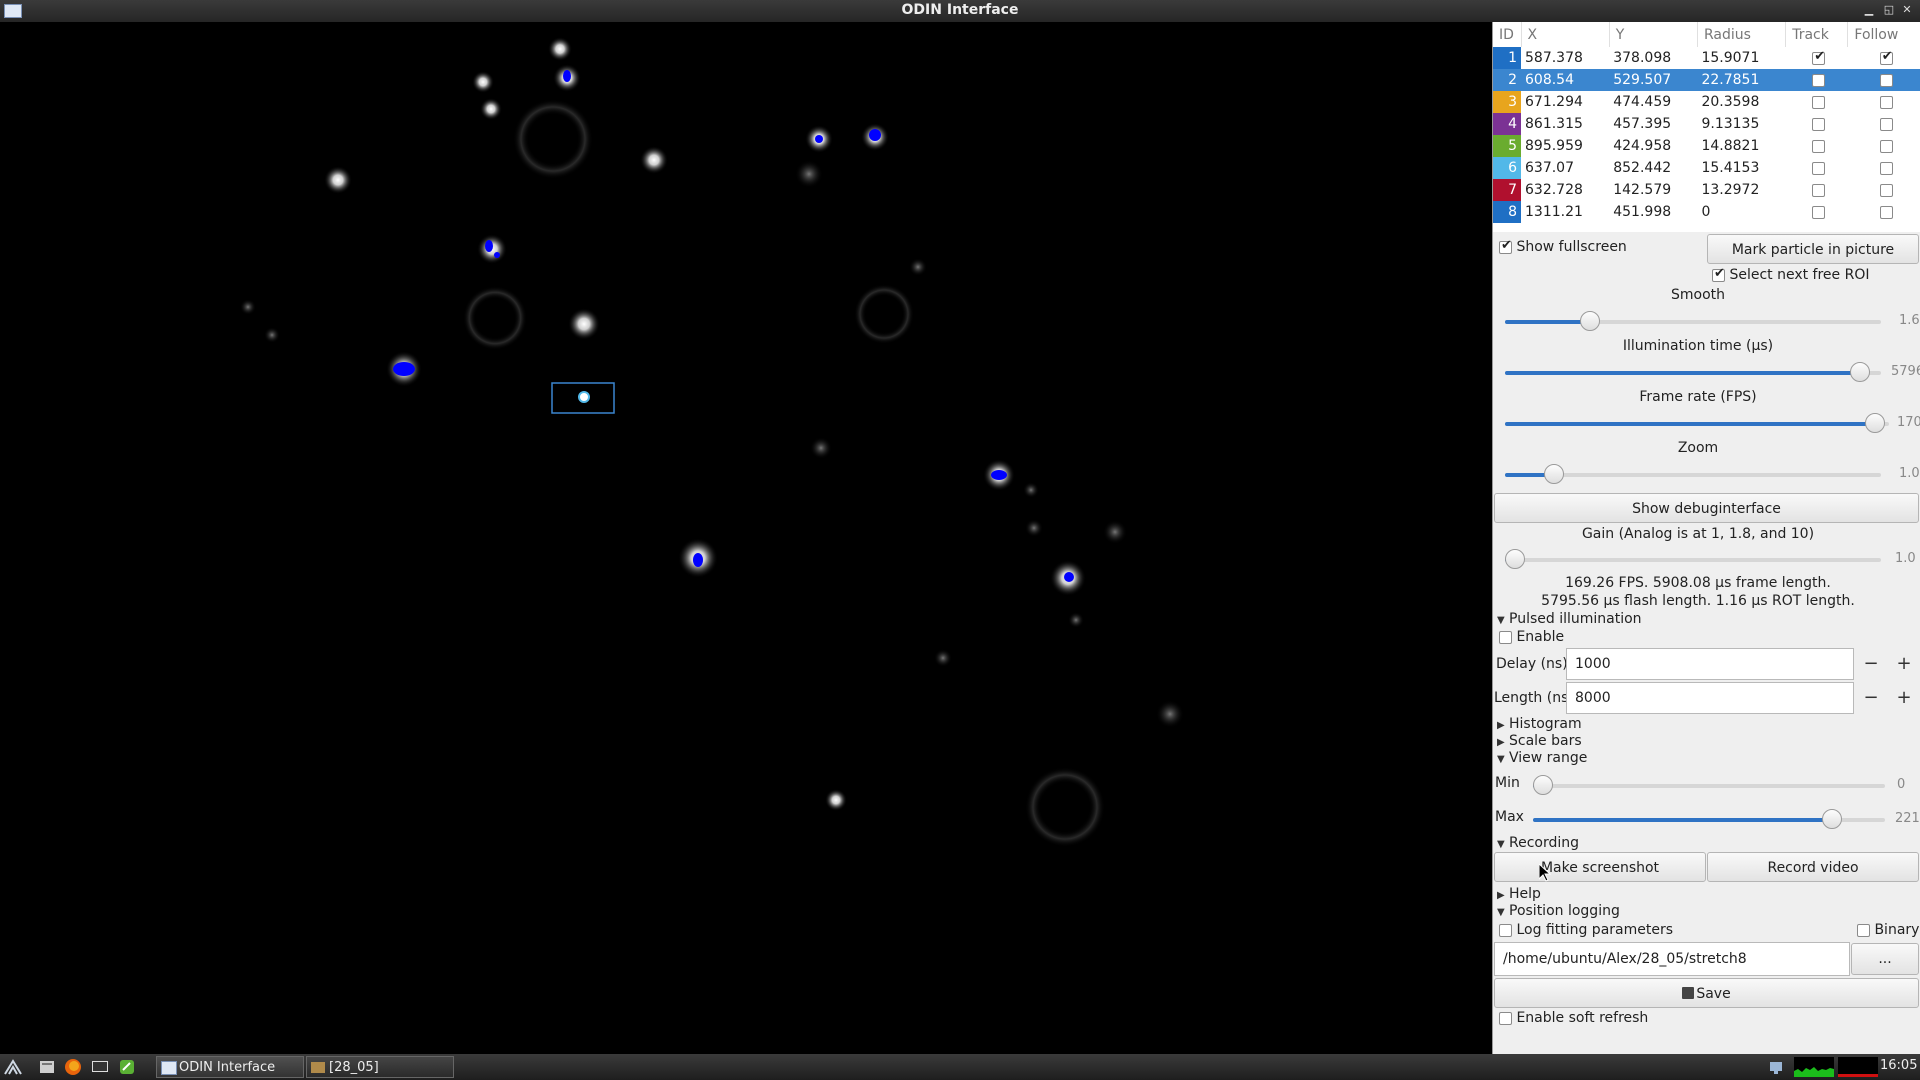 The height and width of the screenshot is (1080, 1920). I want to click on table-row: 6 637.07 852.442 15.4153, so click(1706, 168).